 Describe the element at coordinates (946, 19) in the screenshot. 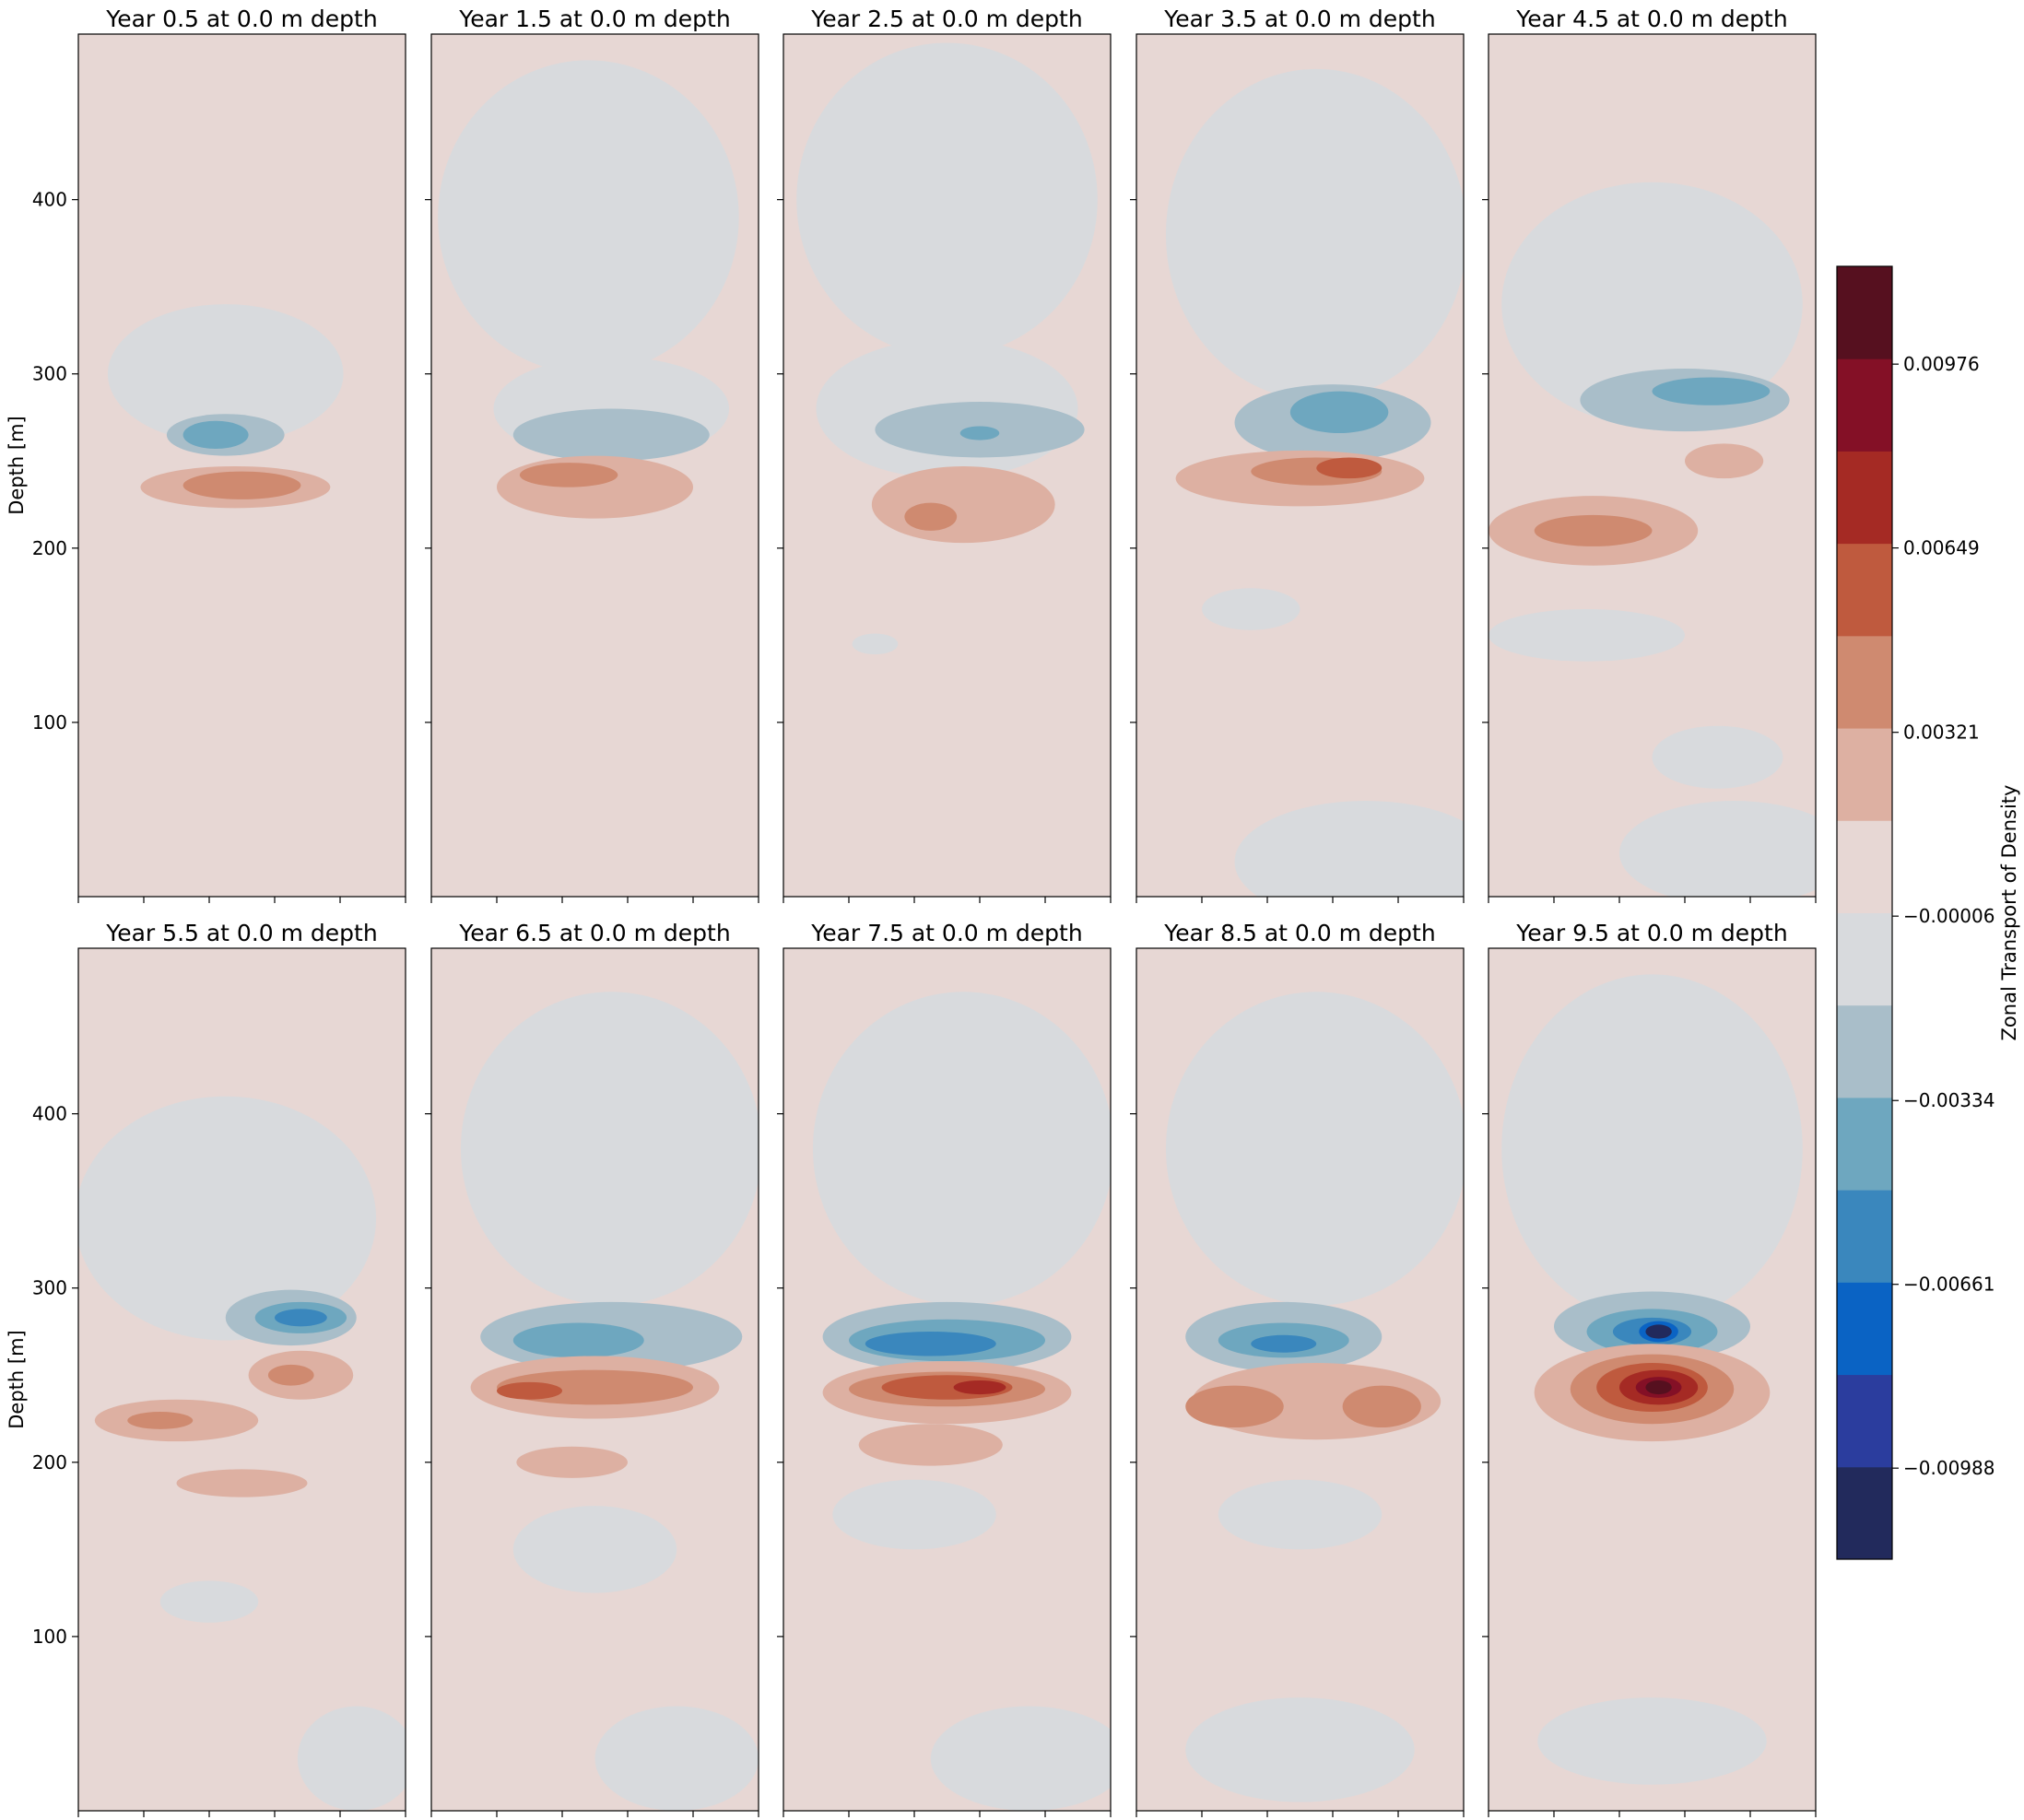

I see `panel-title: Year 2.5 at 0.0 m depth` at that location.